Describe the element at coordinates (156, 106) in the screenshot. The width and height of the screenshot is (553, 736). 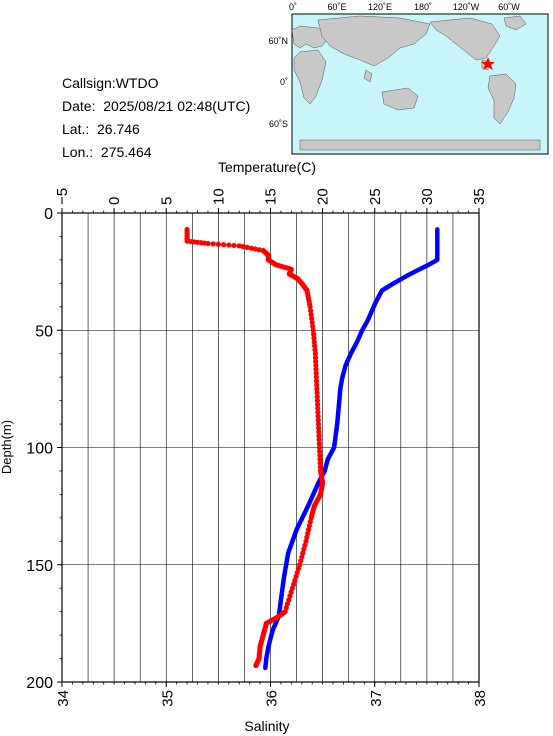
I see `date-text: Date: 2025/08/21 02:48(UTC)` at that location.